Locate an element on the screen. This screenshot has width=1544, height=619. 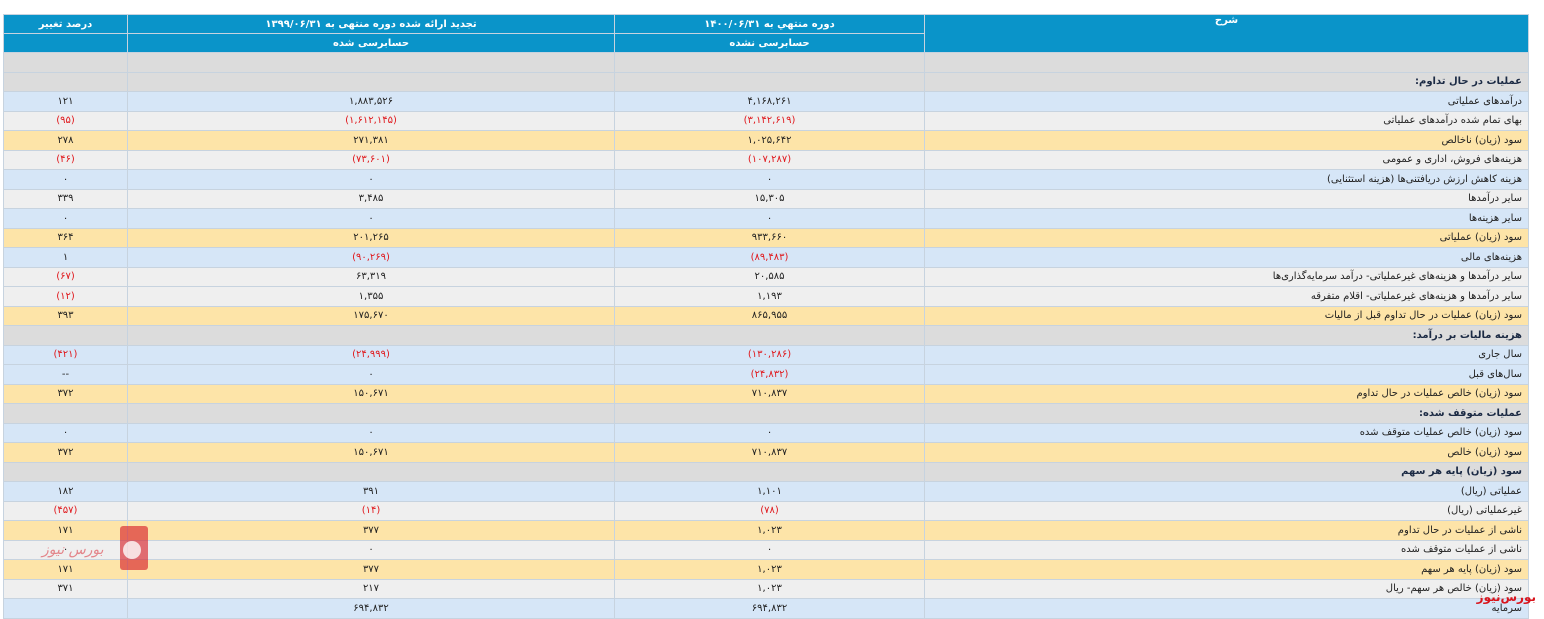
cell-prior-period: ۳۹۱ is located at coordinates (371, 491).